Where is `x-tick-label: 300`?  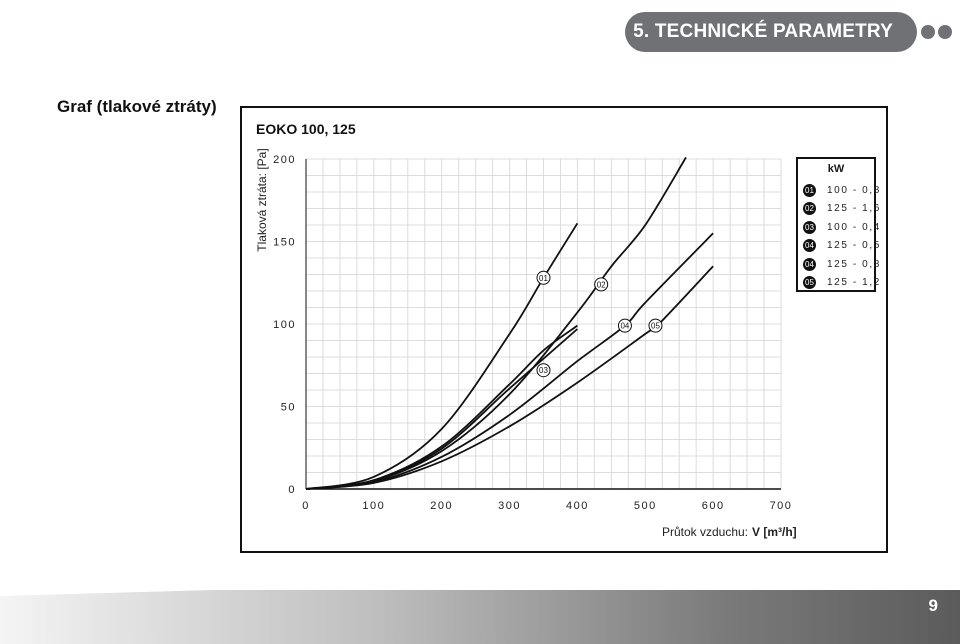
x-tick-label: 300 is located at coordinates (509, 506).